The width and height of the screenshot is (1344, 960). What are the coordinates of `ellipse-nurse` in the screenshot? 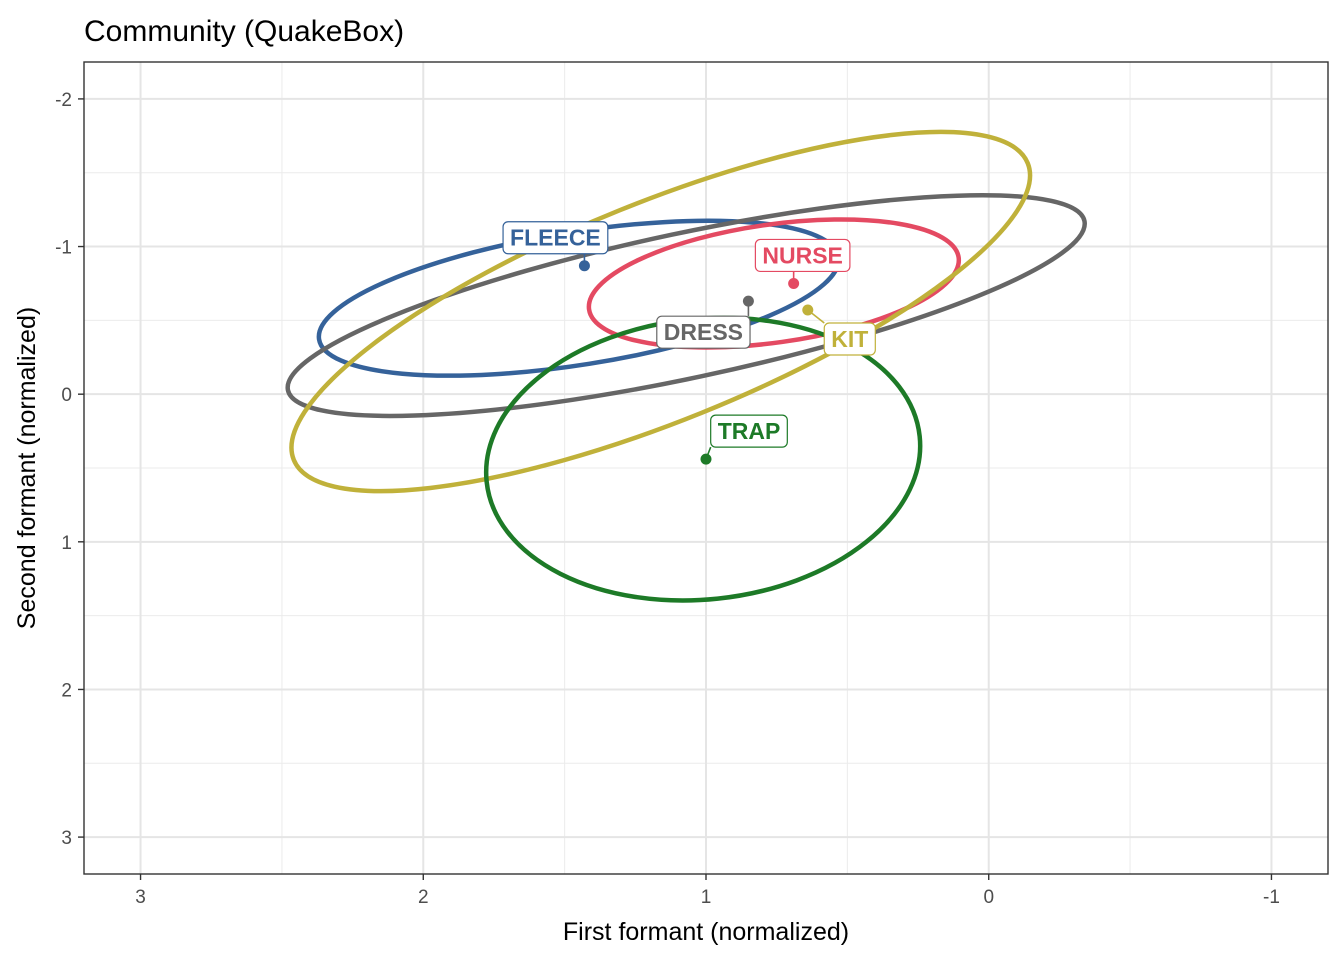 It's located at (774, 283).